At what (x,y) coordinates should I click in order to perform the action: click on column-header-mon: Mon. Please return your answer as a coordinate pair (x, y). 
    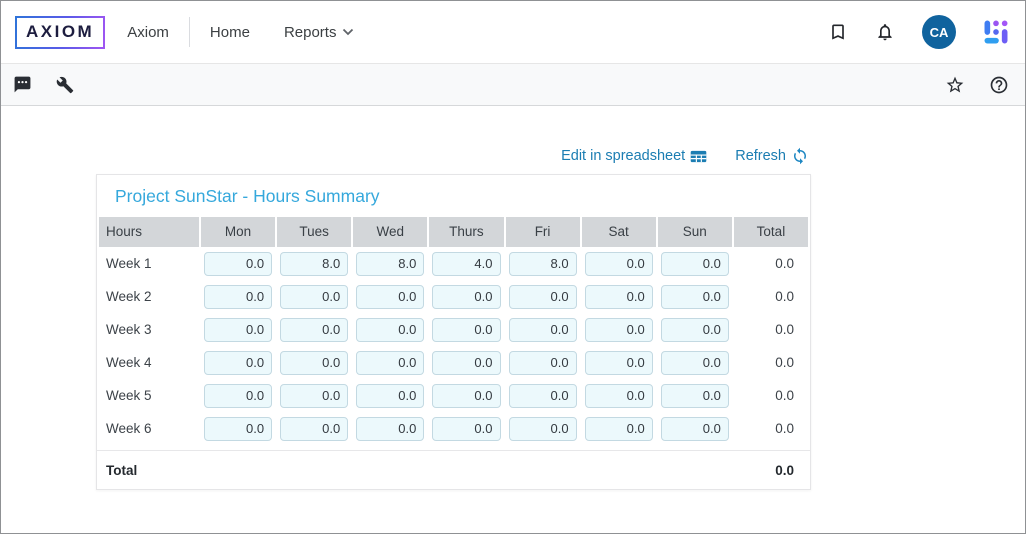
    Looking at the image, I should click on (238, 232).